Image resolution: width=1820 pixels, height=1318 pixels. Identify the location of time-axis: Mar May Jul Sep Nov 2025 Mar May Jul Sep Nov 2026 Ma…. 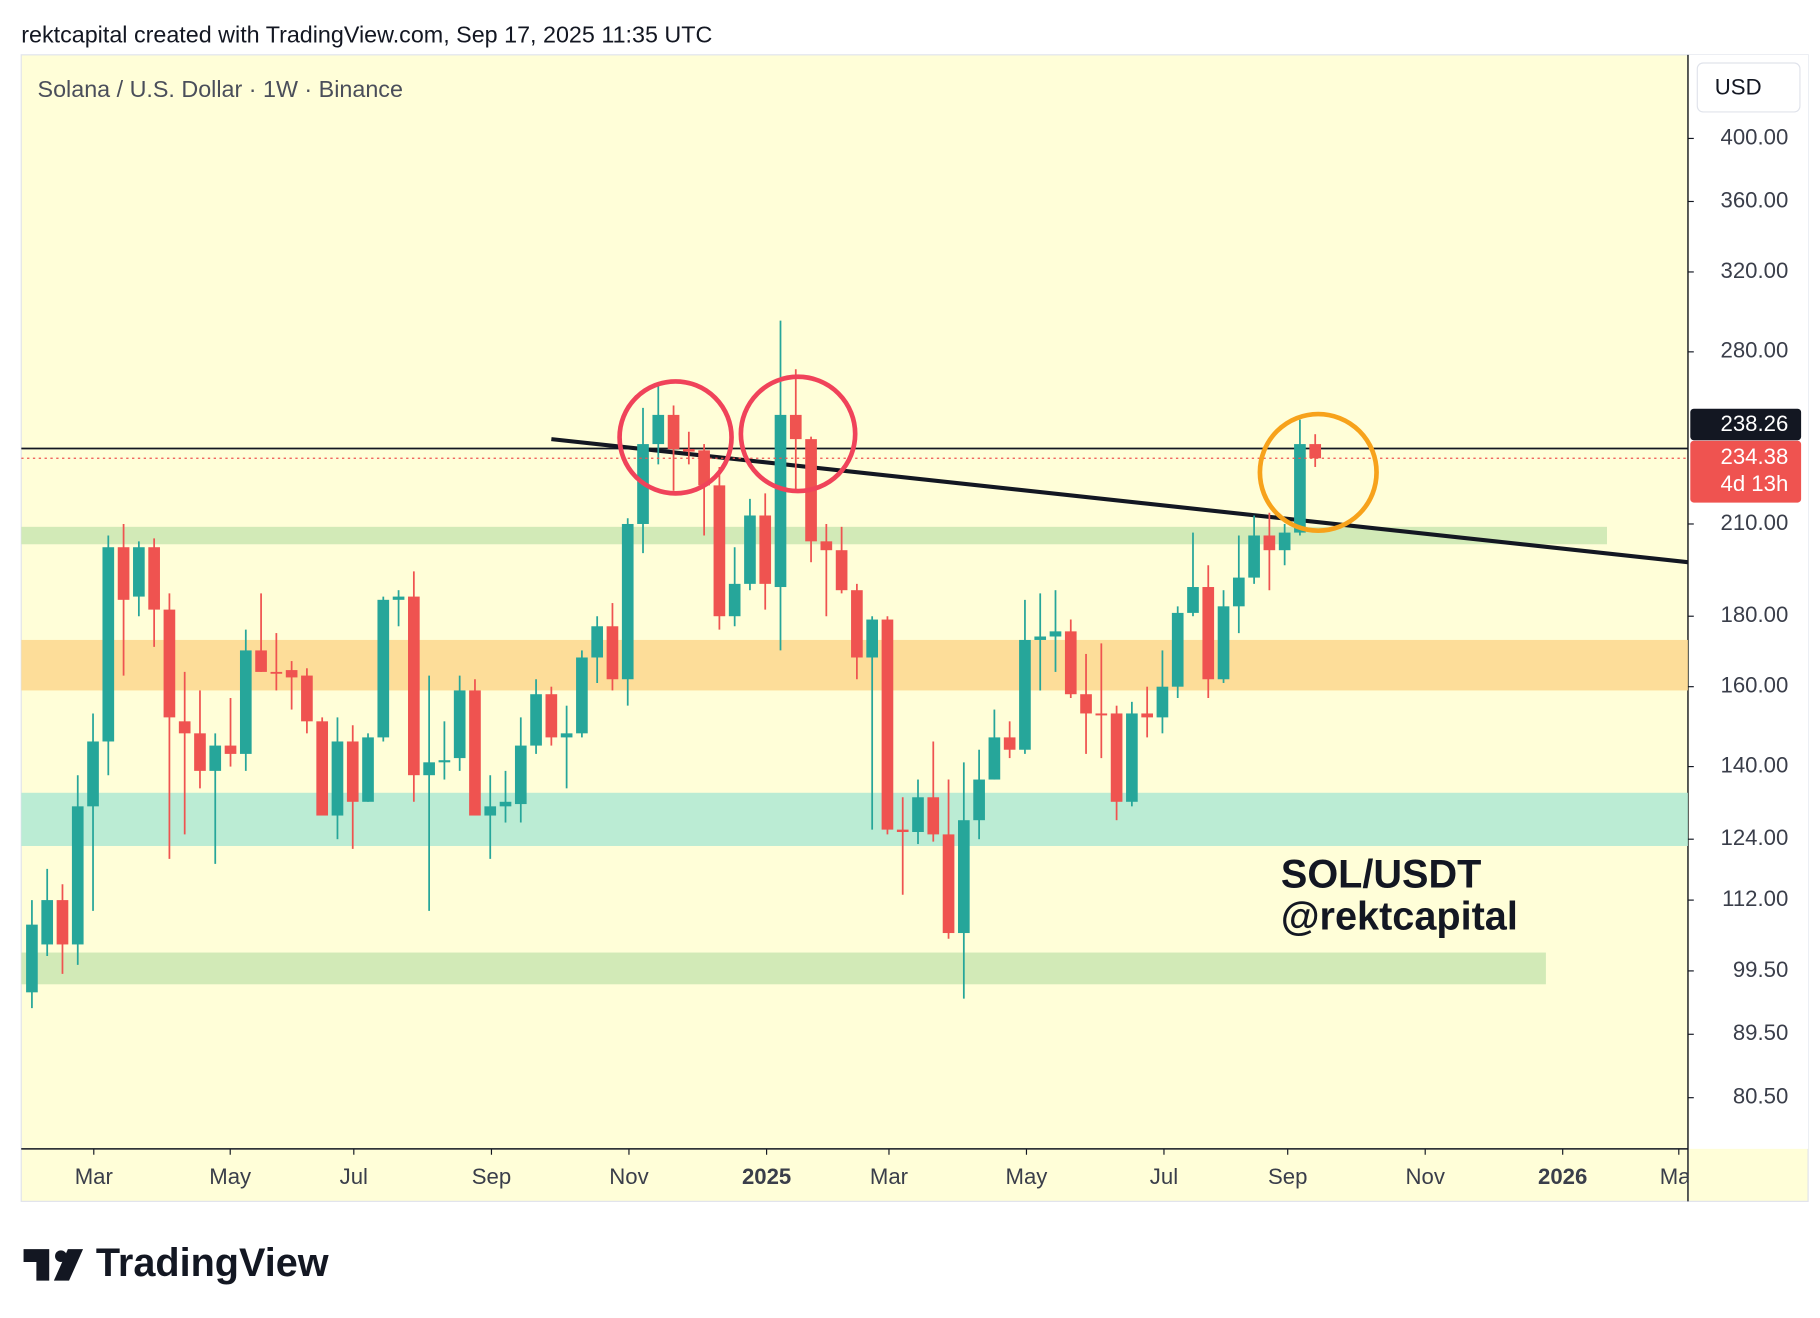
(887, 1168).